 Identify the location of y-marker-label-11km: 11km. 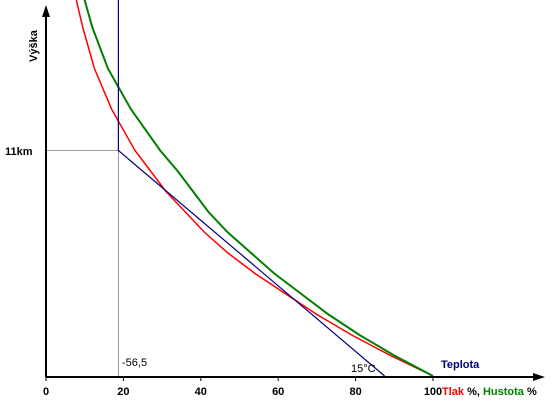
(19, 152).